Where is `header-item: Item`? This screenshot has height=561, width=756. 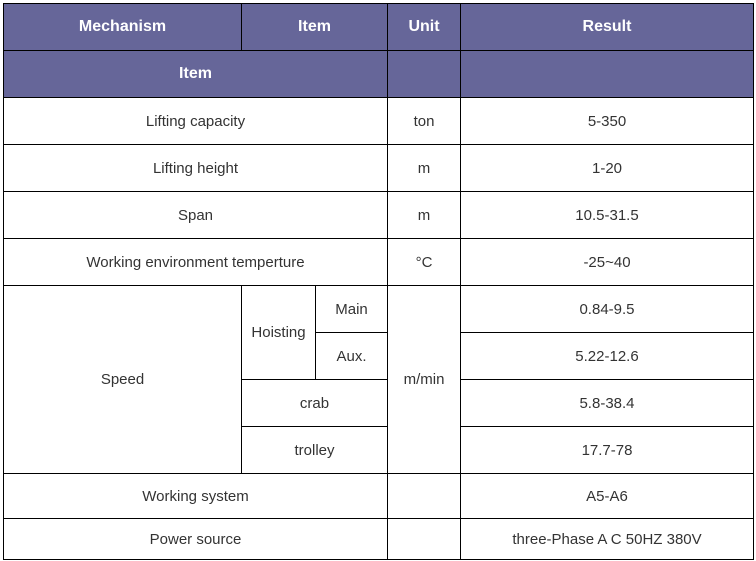
header-item: Item is located at coordinates (314, 27).